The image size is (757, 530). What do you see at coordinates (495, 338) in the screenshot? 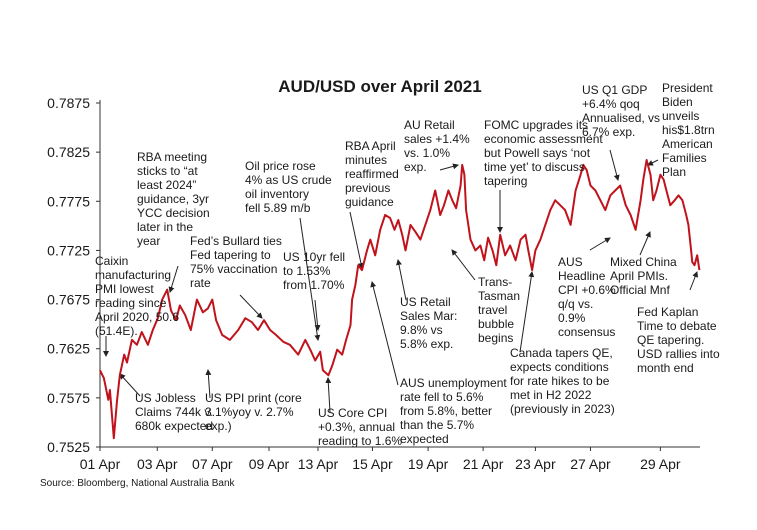
I see `annotation-line: begins` at bounding box center [495, 338].